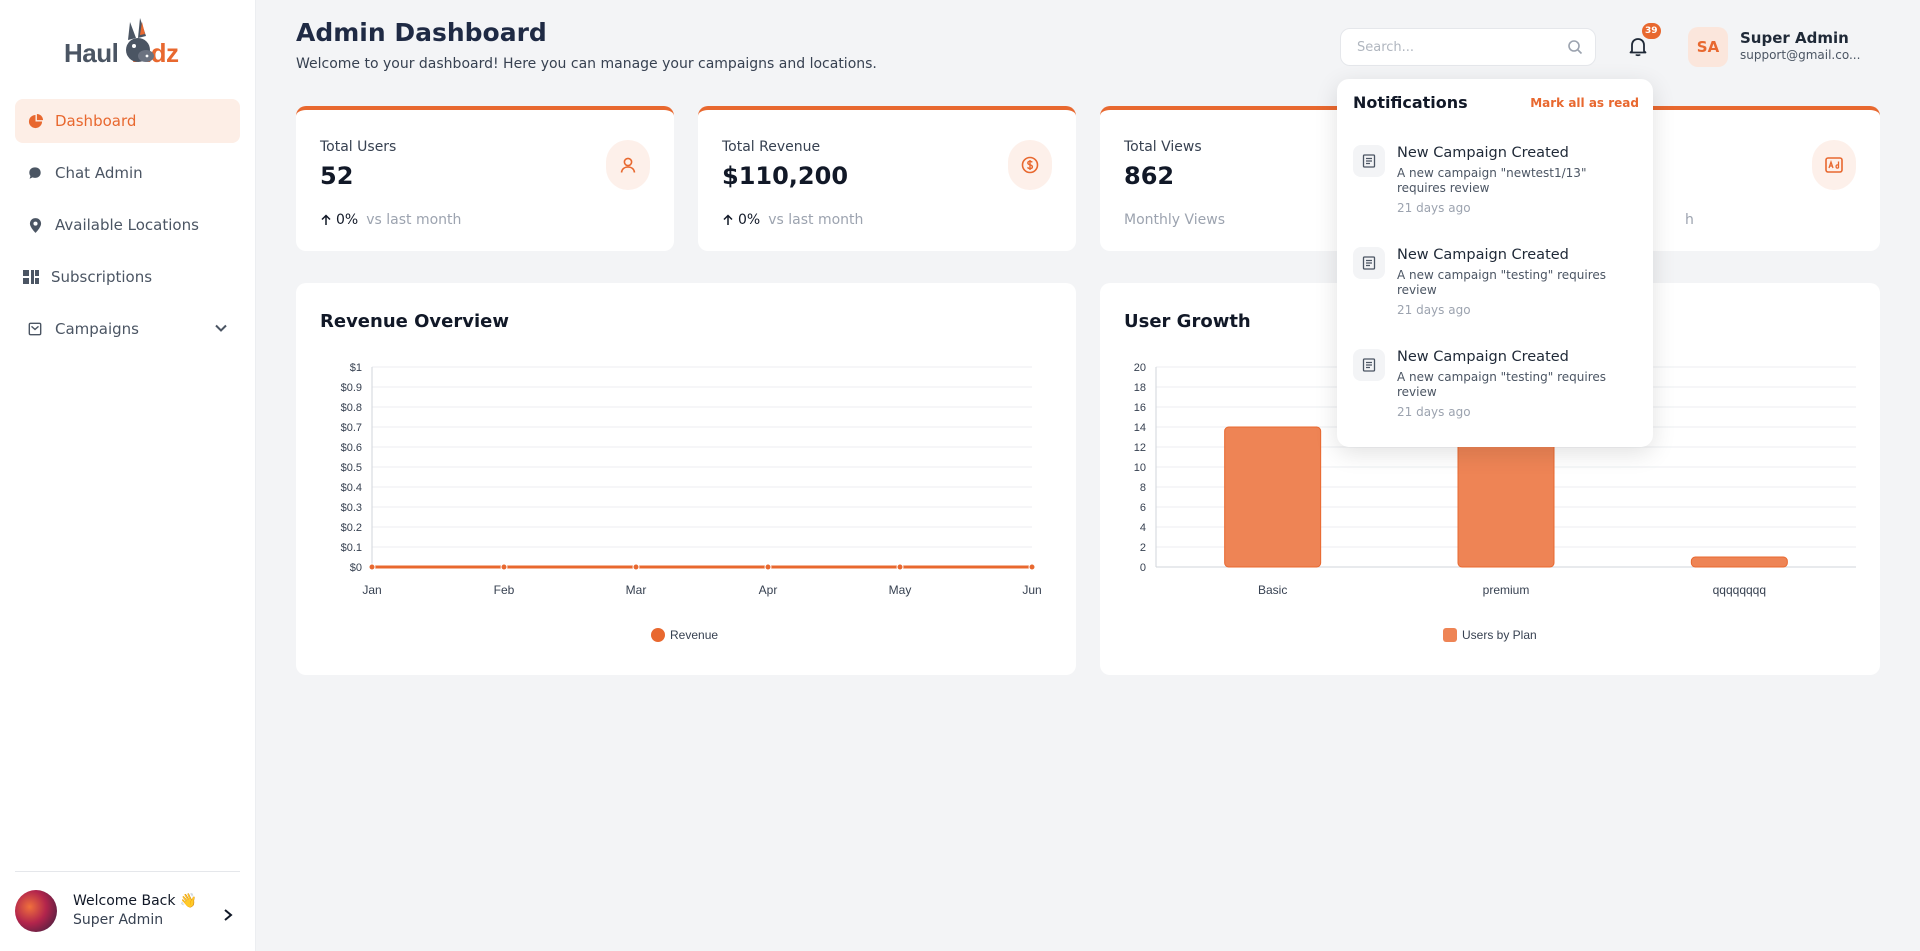  Describe the element at coordinates (485, 178) in the screenshot. I see `stat-card-total-users: Total Users 52 0% vs last month` at that location.